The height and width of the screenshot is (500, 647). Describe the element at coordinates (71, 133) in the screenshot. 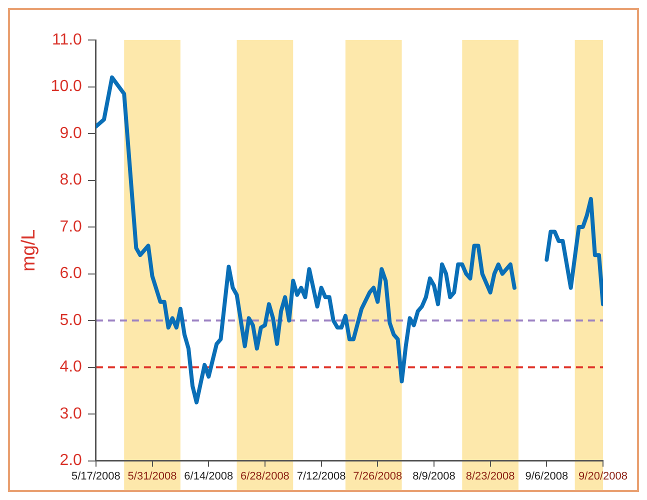

I see `y-tick-label: 9.0` at that location.